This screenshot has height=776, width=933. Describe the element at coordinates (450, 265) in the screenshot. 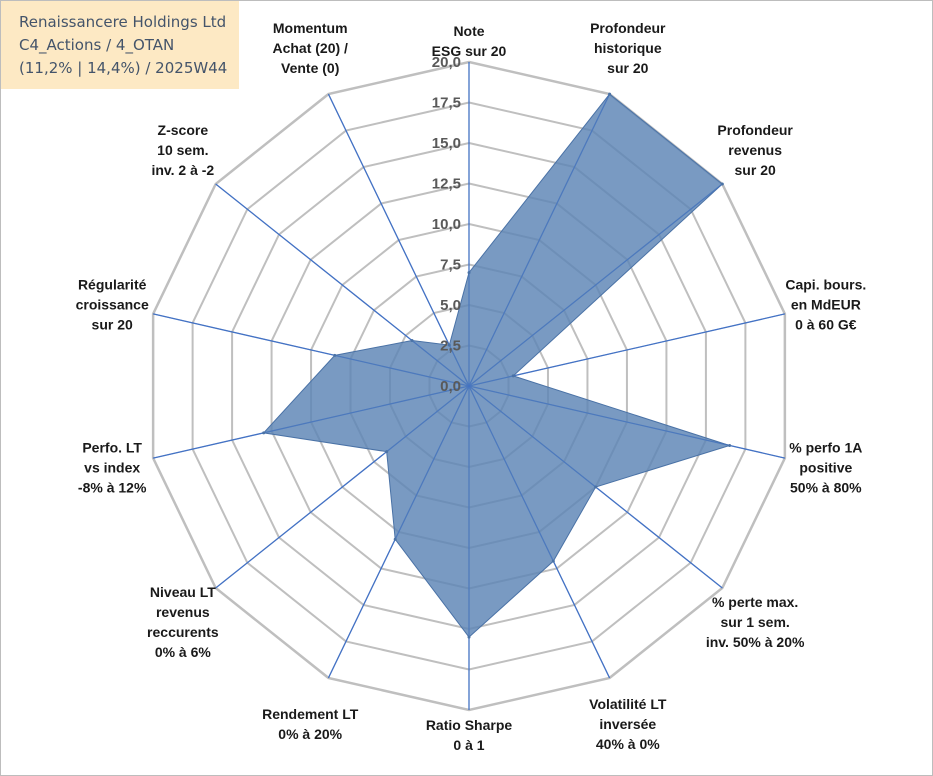

I see `tick-label: 7,5` at that location.